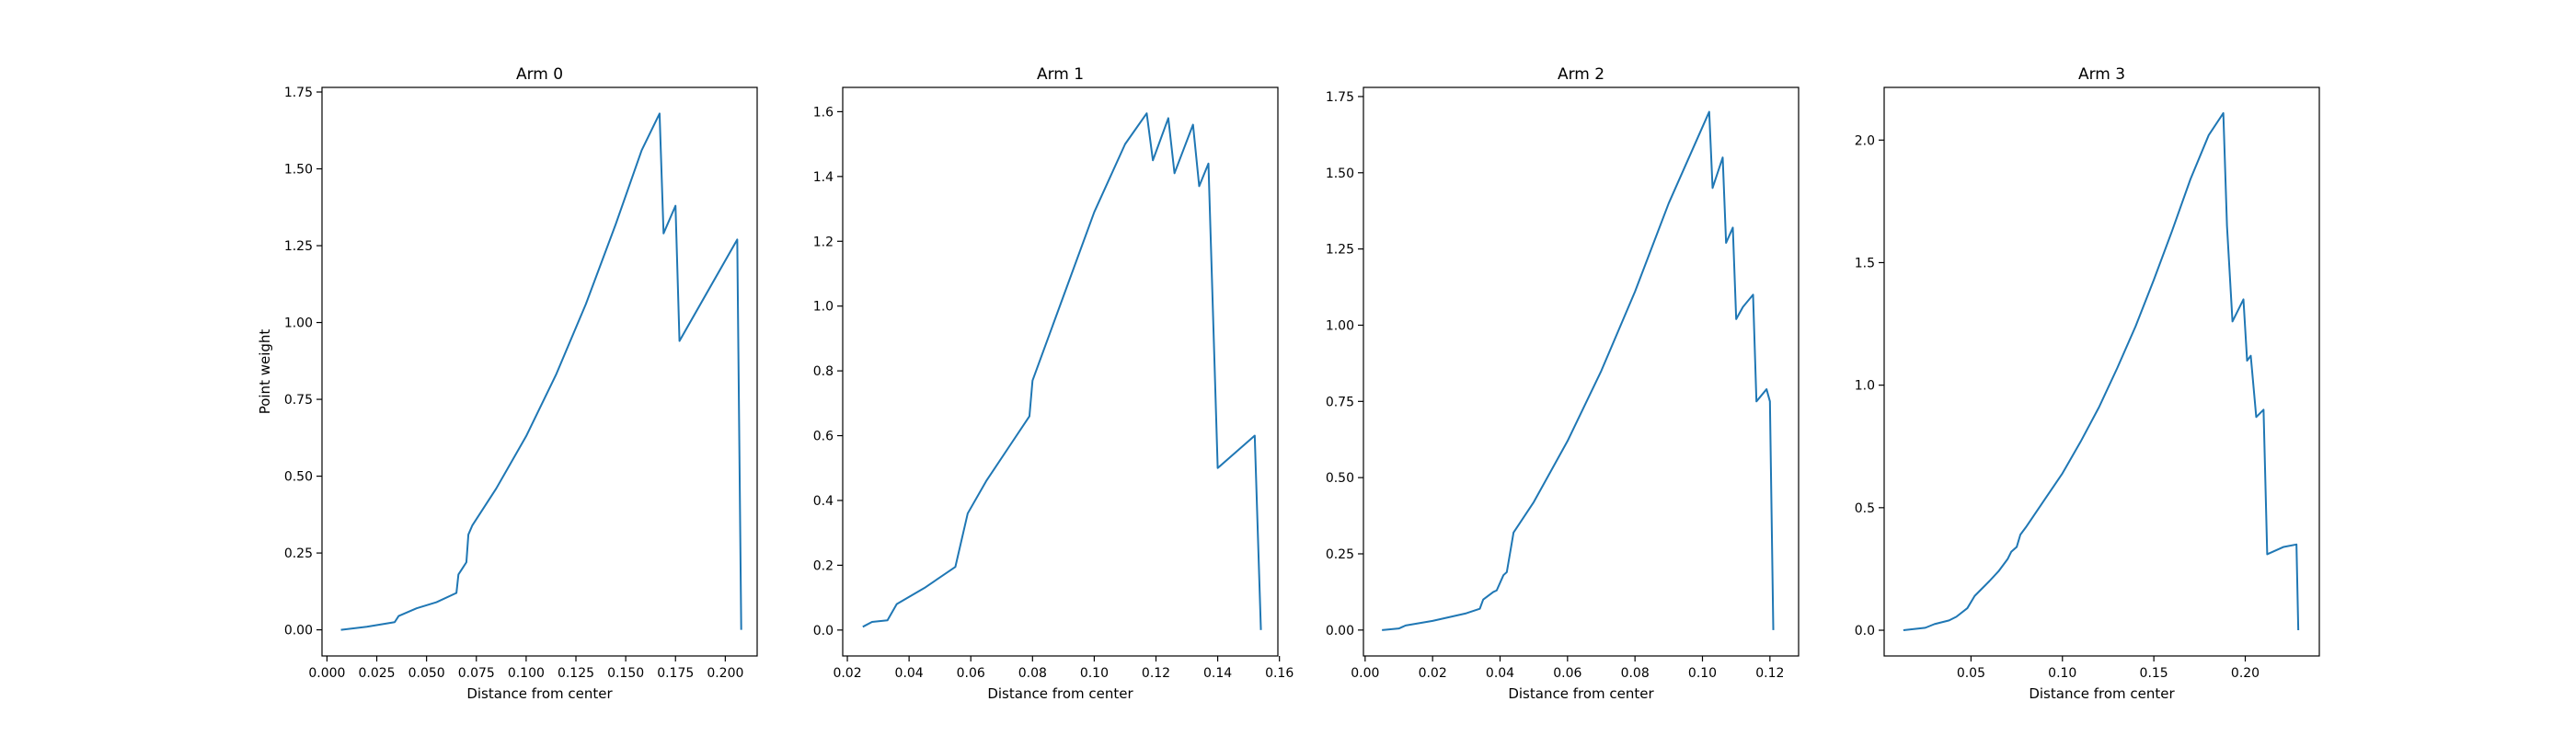  What do you see at coordinates (426, 673) in the screenshot?
I see `x-tick-label: 0.050` at bounding box center [426, 673].